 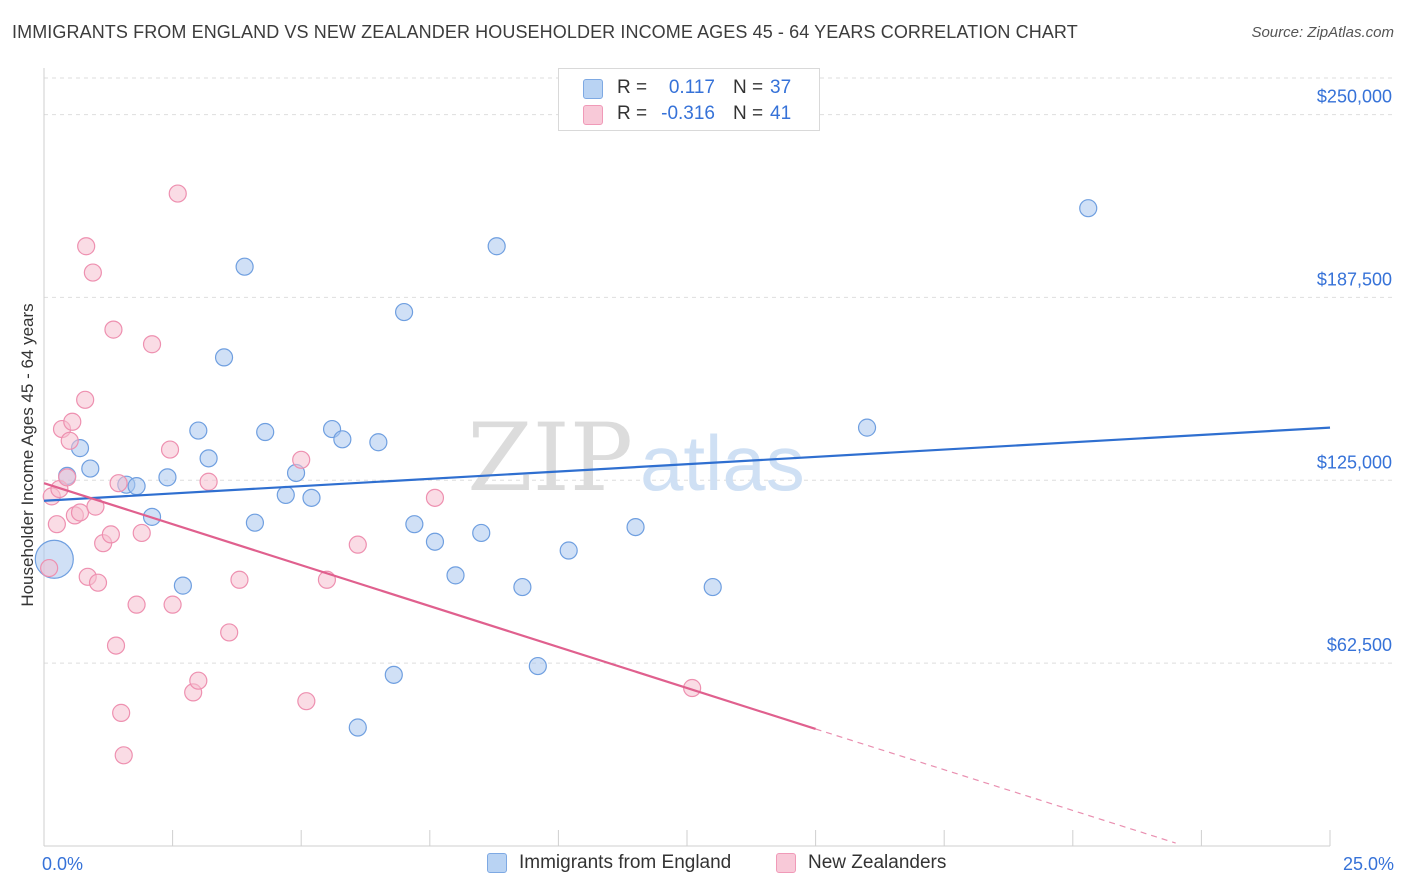 I want to click on nz-swatch-icon, so click(x=593, y=115).